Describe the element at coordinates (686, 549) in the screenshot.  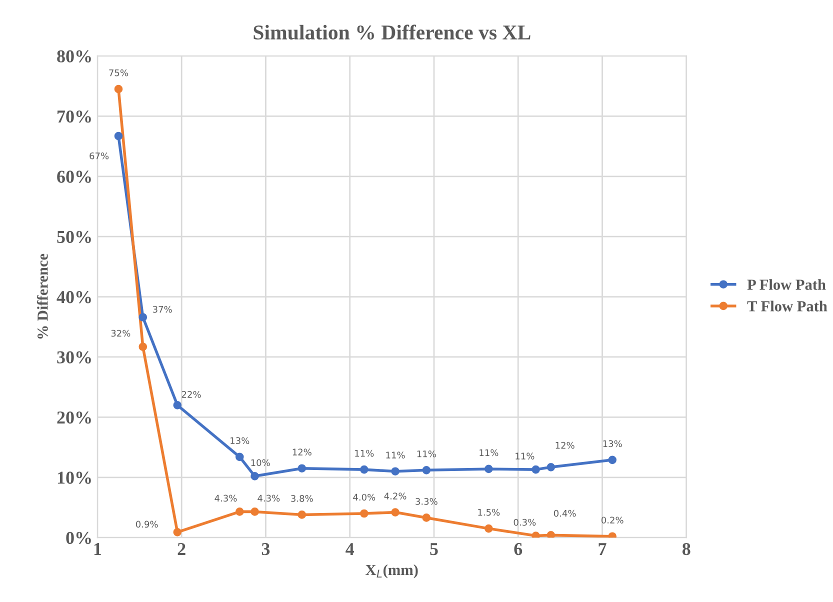
I see `x-tick-label: 8` at that location.